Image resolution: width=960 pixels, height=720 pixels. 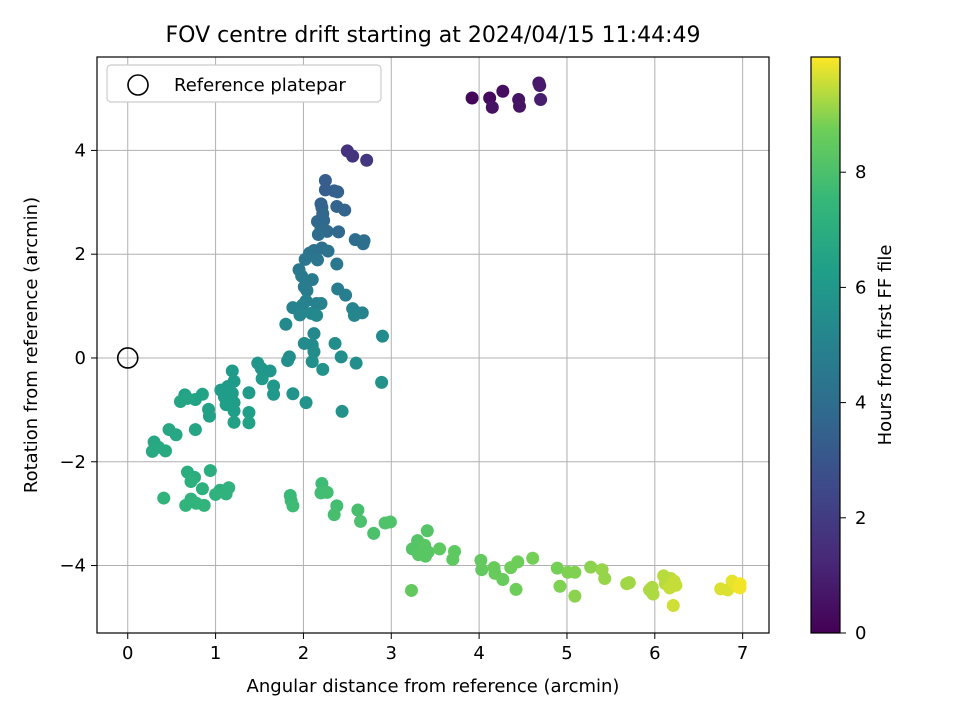 I want to click on x-tick-label: 7, so click(x=742, y=653).